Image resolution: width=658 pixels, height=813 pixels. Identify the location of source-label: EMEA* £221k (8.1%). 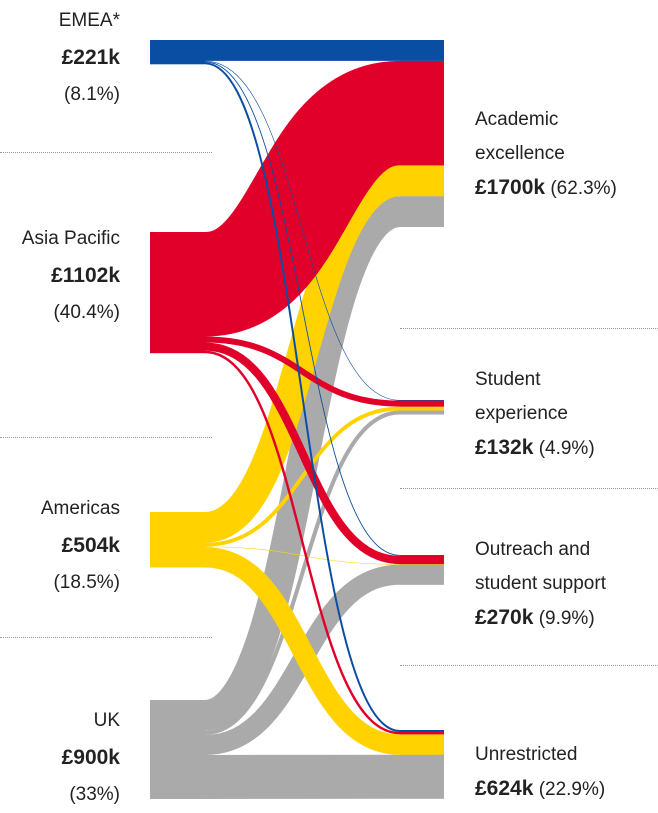
(60, 57).